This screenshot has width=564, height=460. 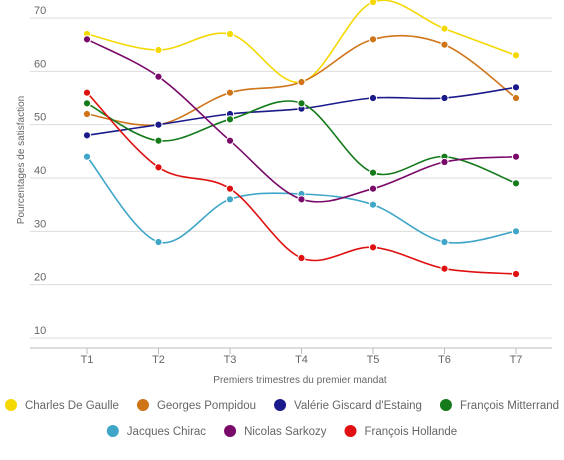 I want to click on legend-item: François Hollande, so click(x=401, y=431).